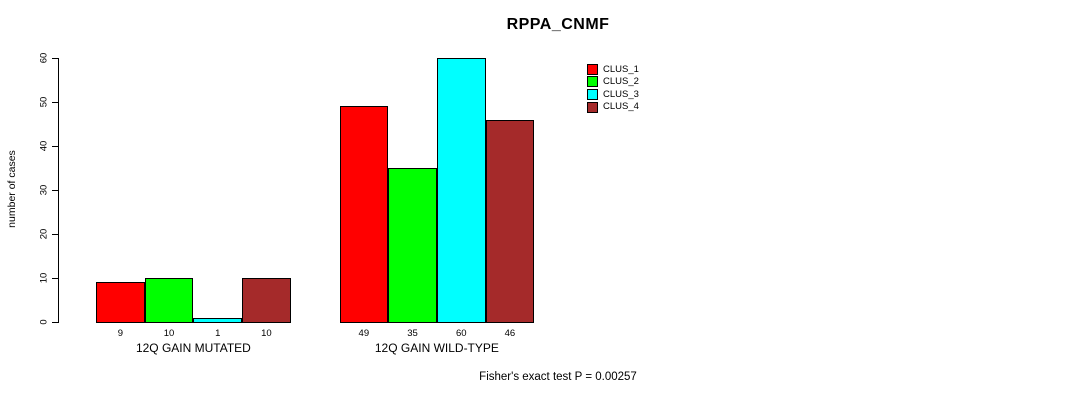 This screenshot has width=1090, height=400. What do you see at coordinates (44, 322) in the screenshot?
I see `y-tick-label: 0` at bounding box center [44, 322].